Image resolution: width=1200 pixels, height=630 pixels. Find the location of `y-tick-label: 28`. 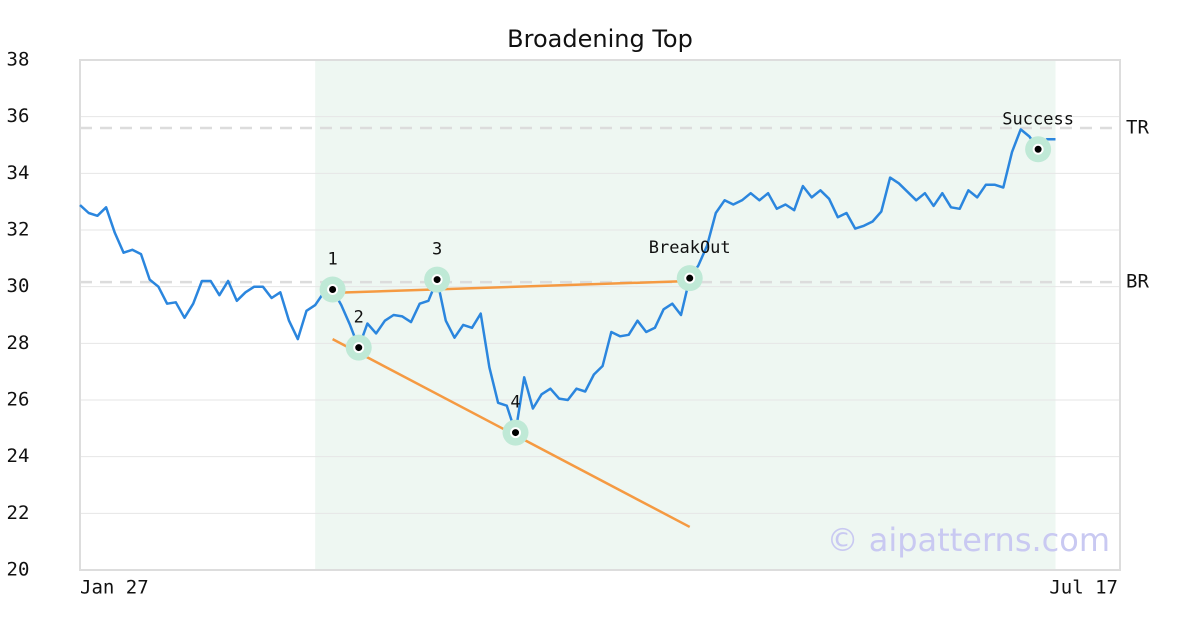

y-tick-label: 28 is located at coordinates (18, 343).